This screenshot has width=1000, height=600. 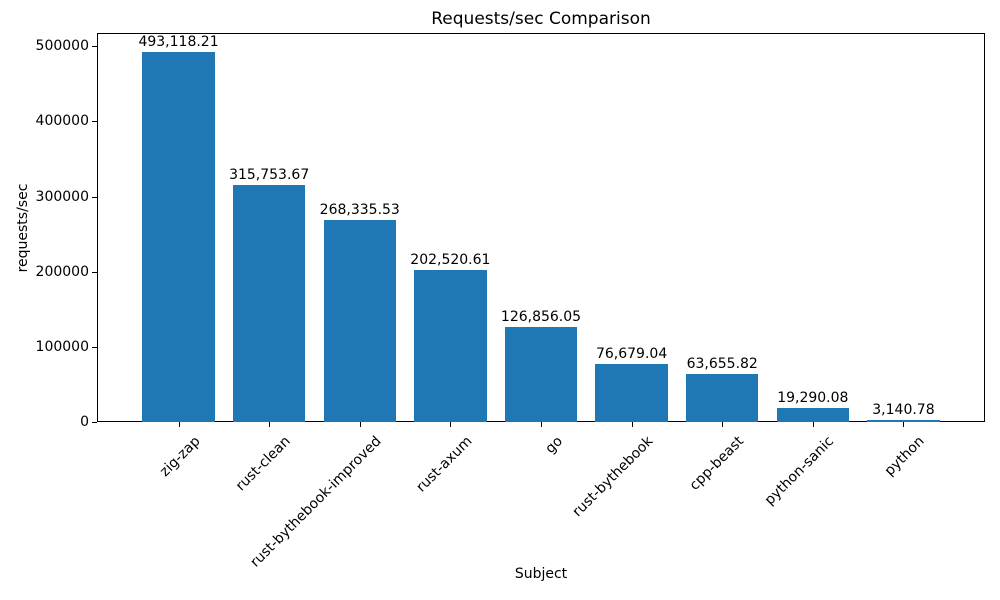 I want to click on chart-title: Requests/sec Comparison, so click(x=541, y=19).